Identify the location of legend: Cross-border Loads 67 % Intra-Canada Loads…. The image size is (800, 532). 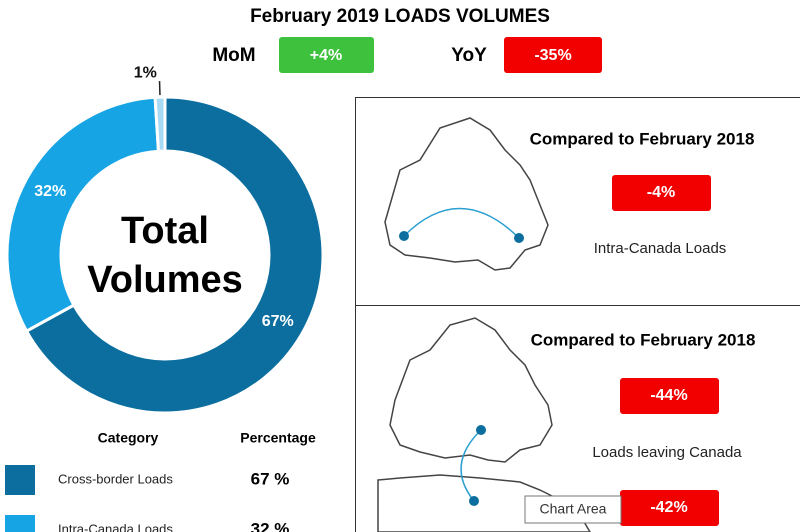
(147, 498).